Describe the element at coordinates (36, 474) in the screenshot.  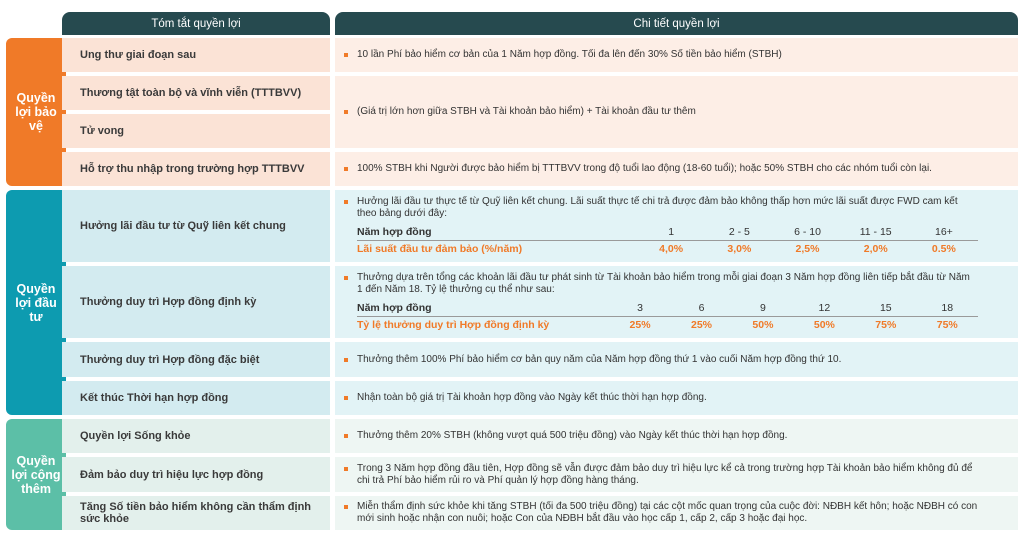
I see `category-label: Quyền lợi cộng thêm` at that location.